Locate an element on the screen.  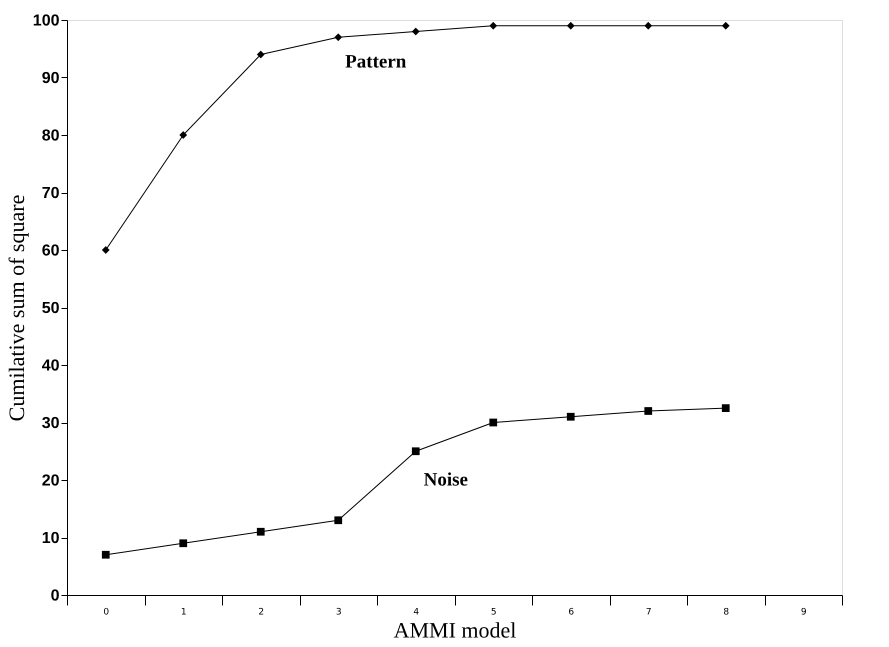
x-tick-label: 8 is located at coordinates (726, 613).